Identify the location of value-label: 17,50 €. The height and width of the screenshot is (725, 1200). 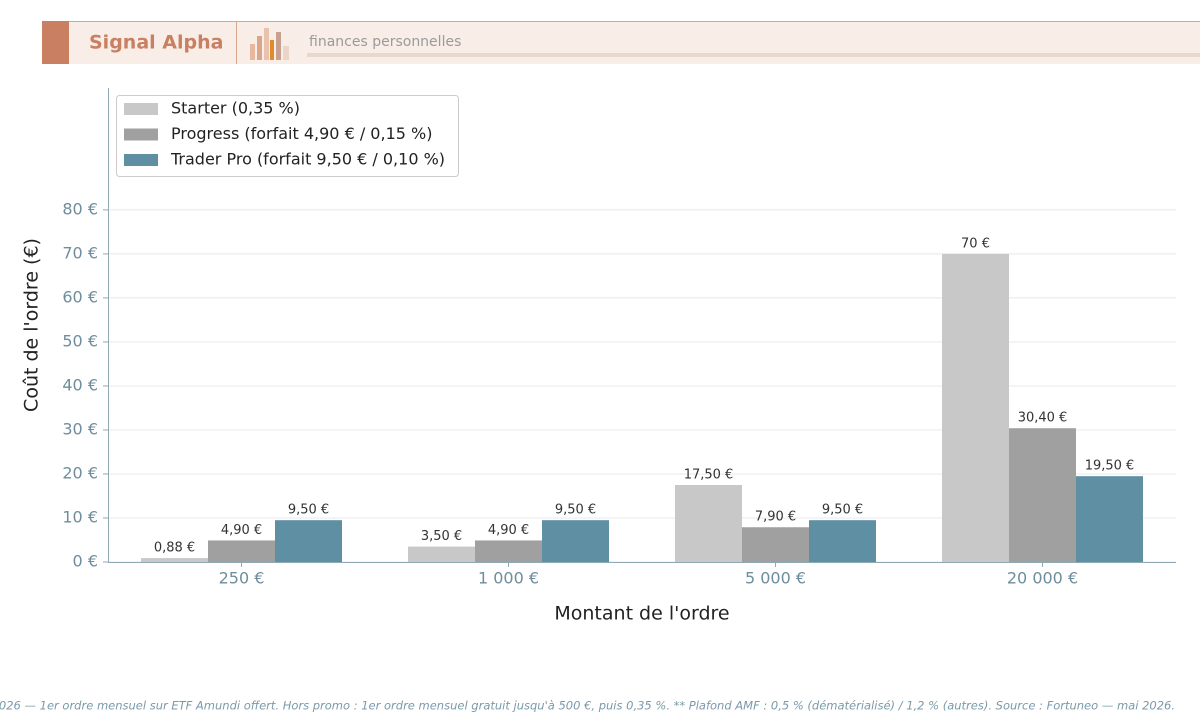
(709, 474).